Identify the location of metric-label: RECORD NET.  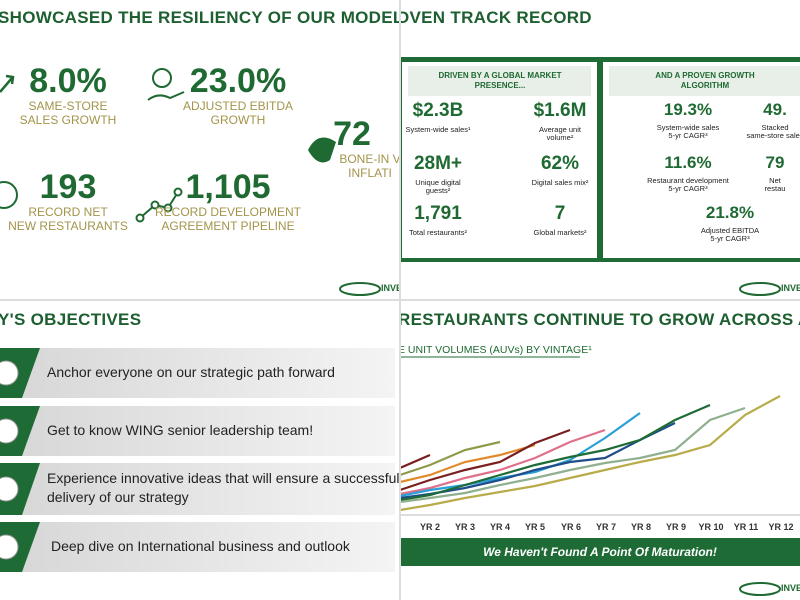
(68, 212).